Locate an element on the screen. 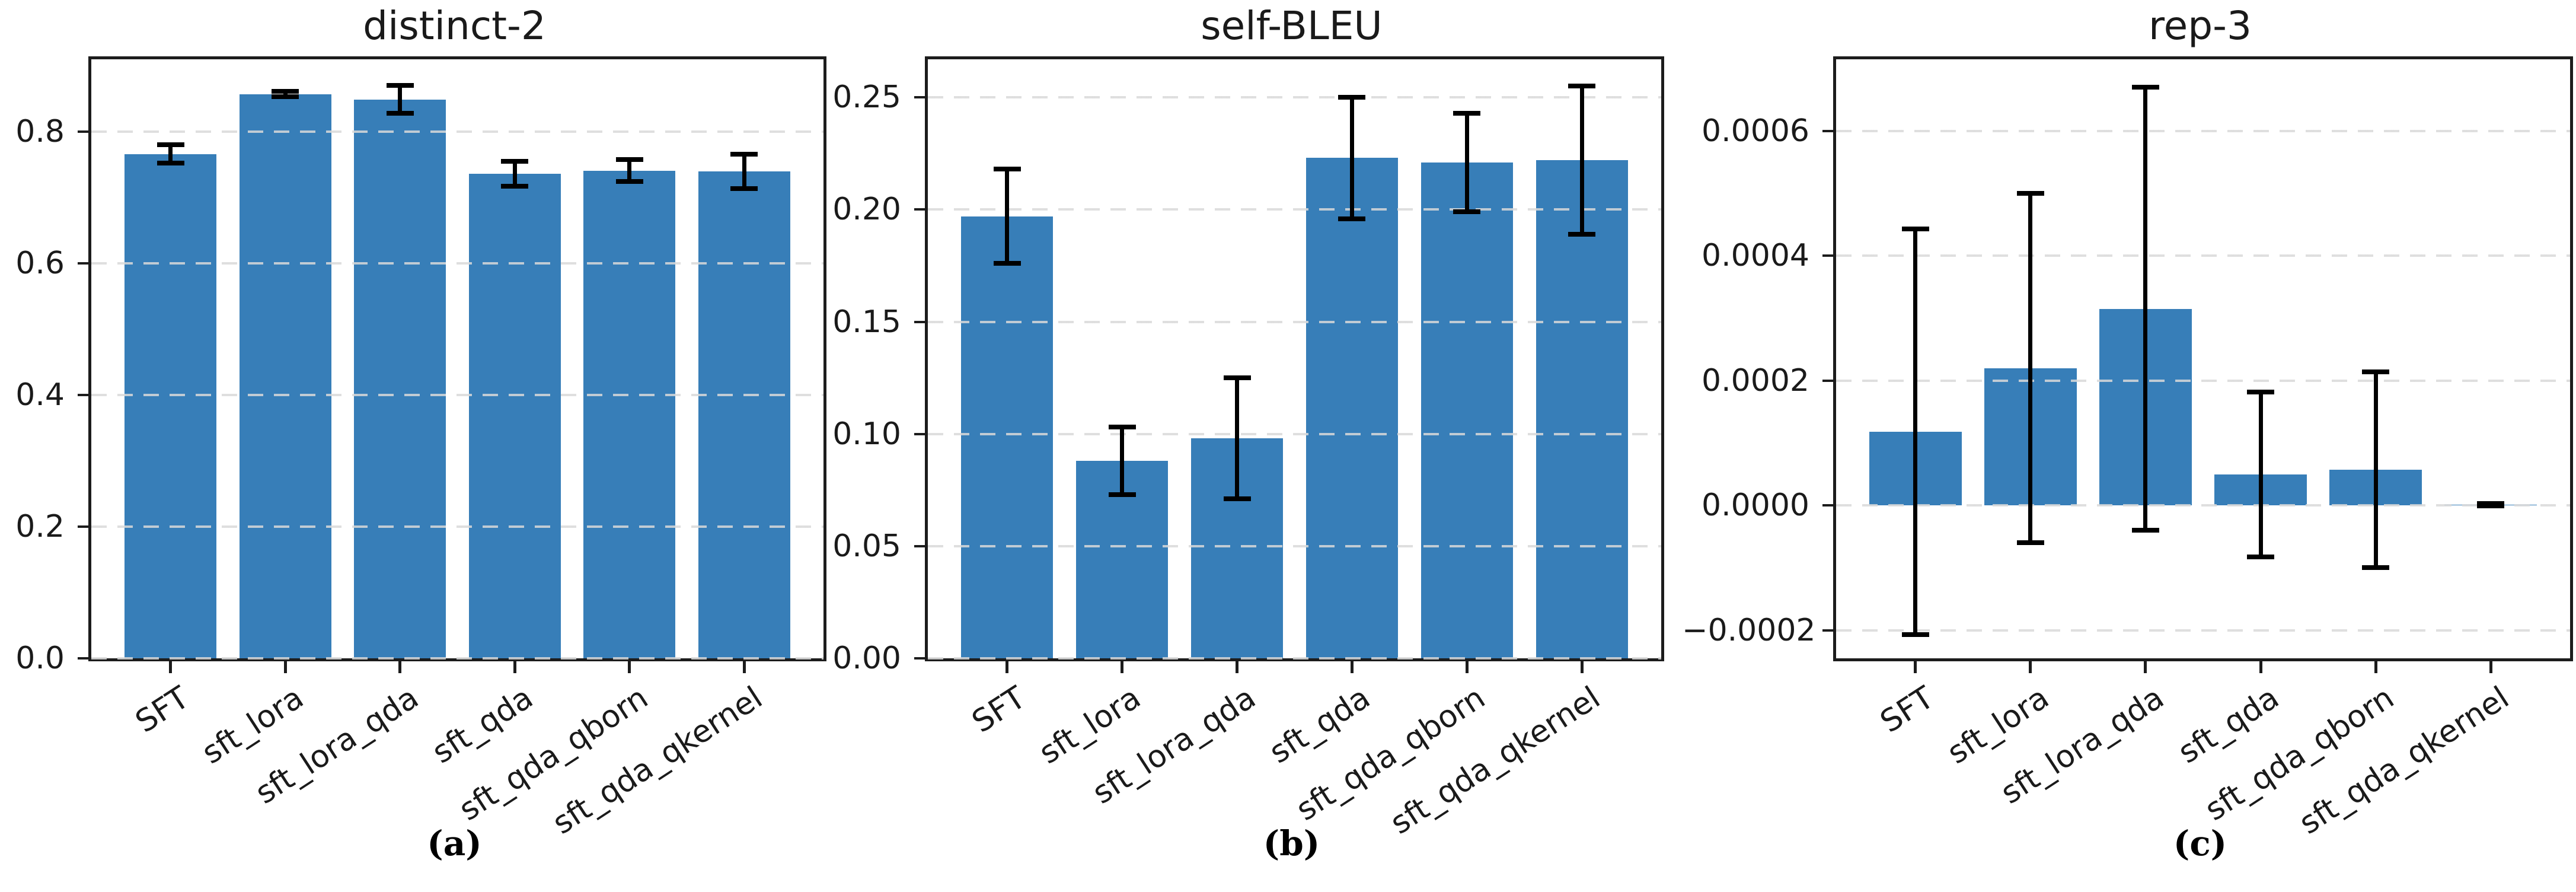 The image size is (2576, 892). y-tick-label: 0.15 is located at coordinates (866, 322).